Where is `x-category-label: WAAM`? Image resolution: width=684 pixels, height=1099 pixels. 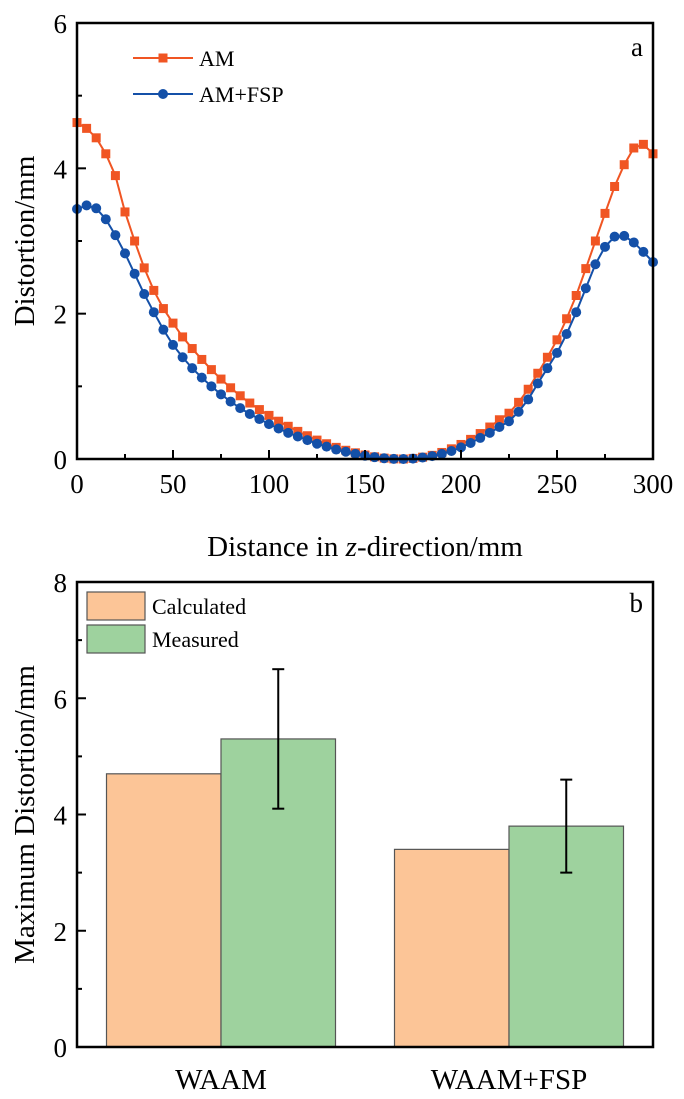
x-category-label: WAAM is located at coordinates (221, 1080).